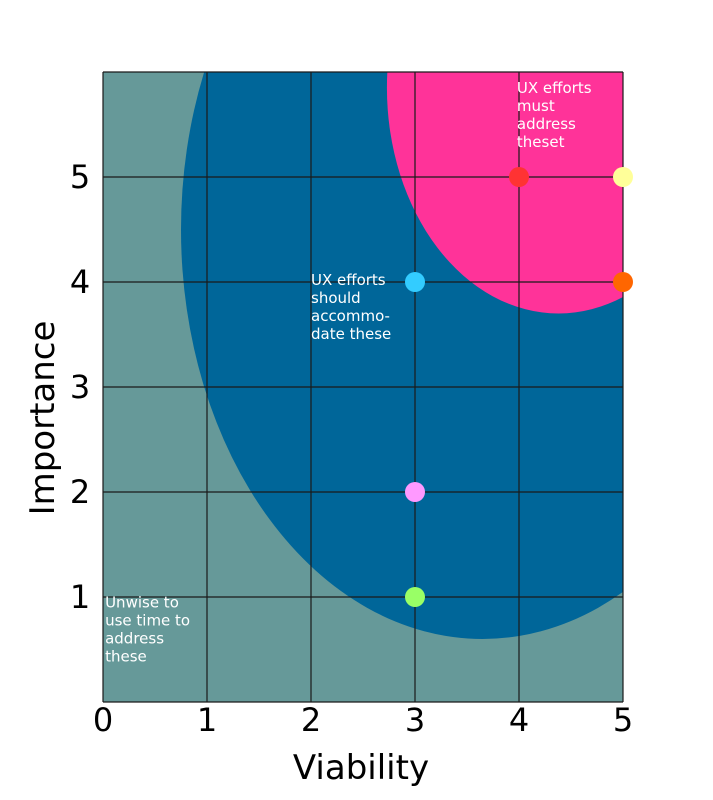  Describe the element at coordinates (351, 334) in the screenshot. I see `zone-label-line: date these` at that location.